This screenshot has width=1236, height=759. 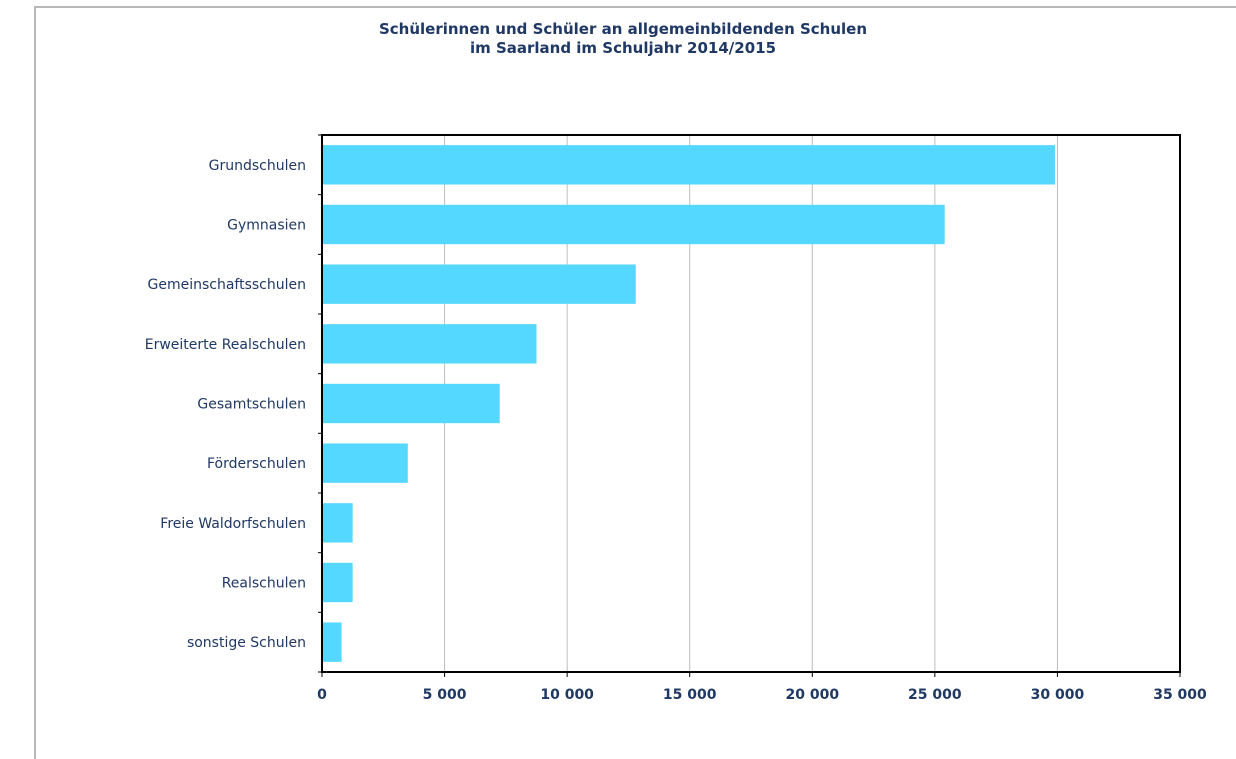 What do you see at coordinates (935, 695) in the screenshot?
I see `x-tick-label: 25 000` at bounding box center [935, 695].